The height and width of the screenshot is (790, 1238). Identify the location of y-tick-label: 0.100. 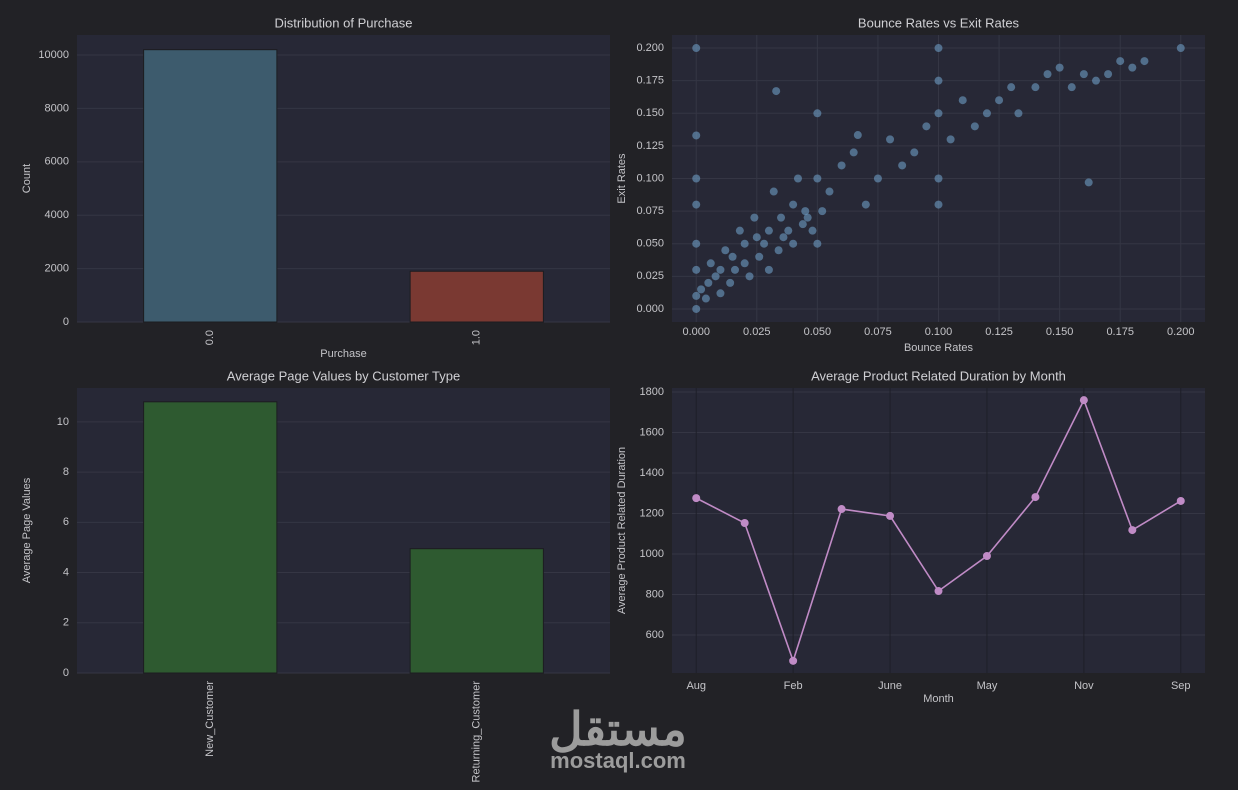
(650, 178).